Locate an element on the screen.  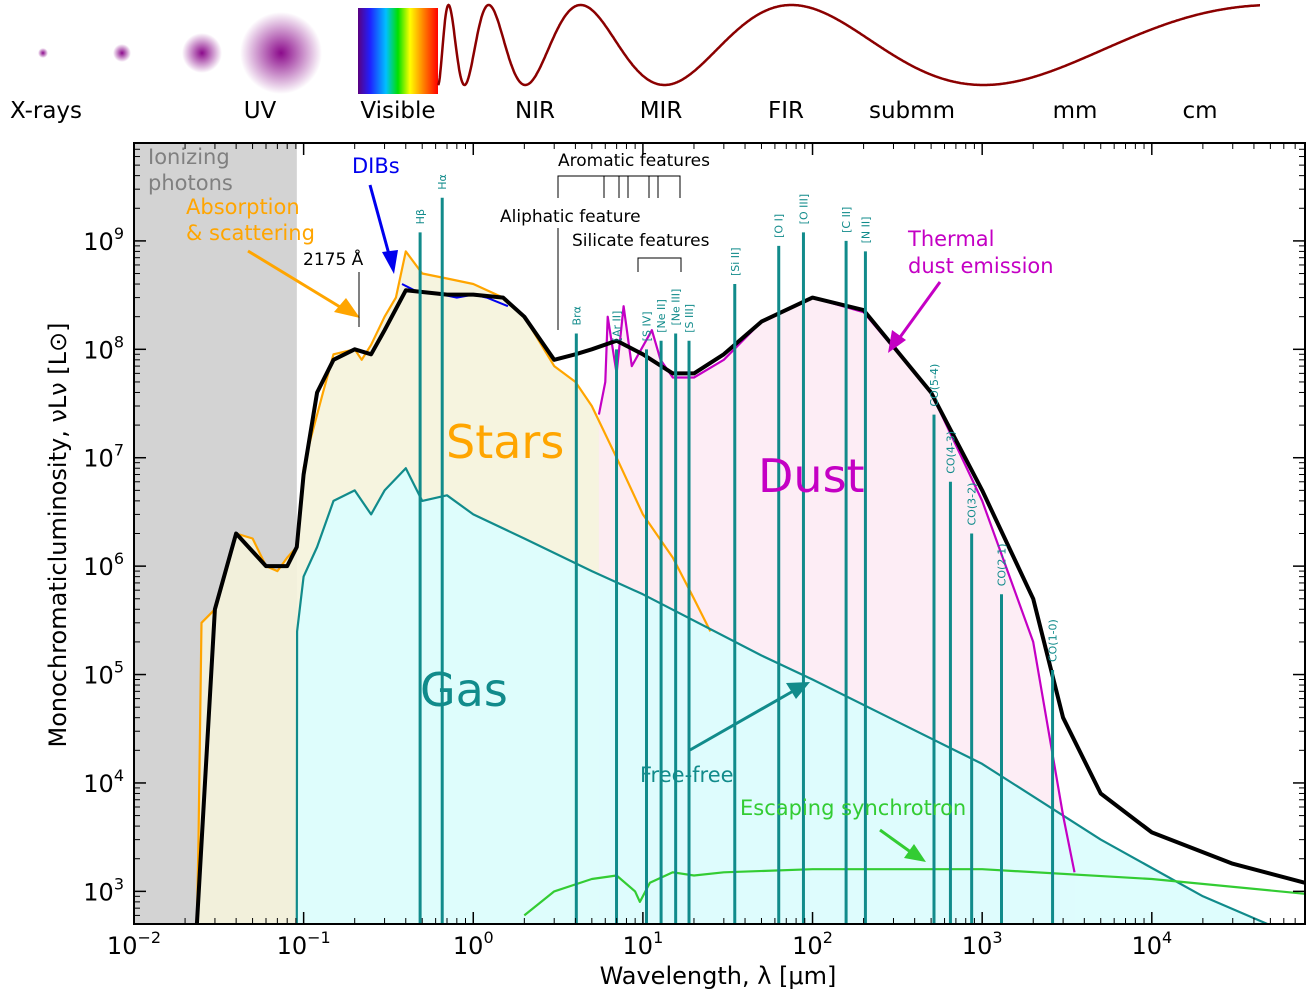
y-tick-label: 10³ is located at coordinates (103, 890).